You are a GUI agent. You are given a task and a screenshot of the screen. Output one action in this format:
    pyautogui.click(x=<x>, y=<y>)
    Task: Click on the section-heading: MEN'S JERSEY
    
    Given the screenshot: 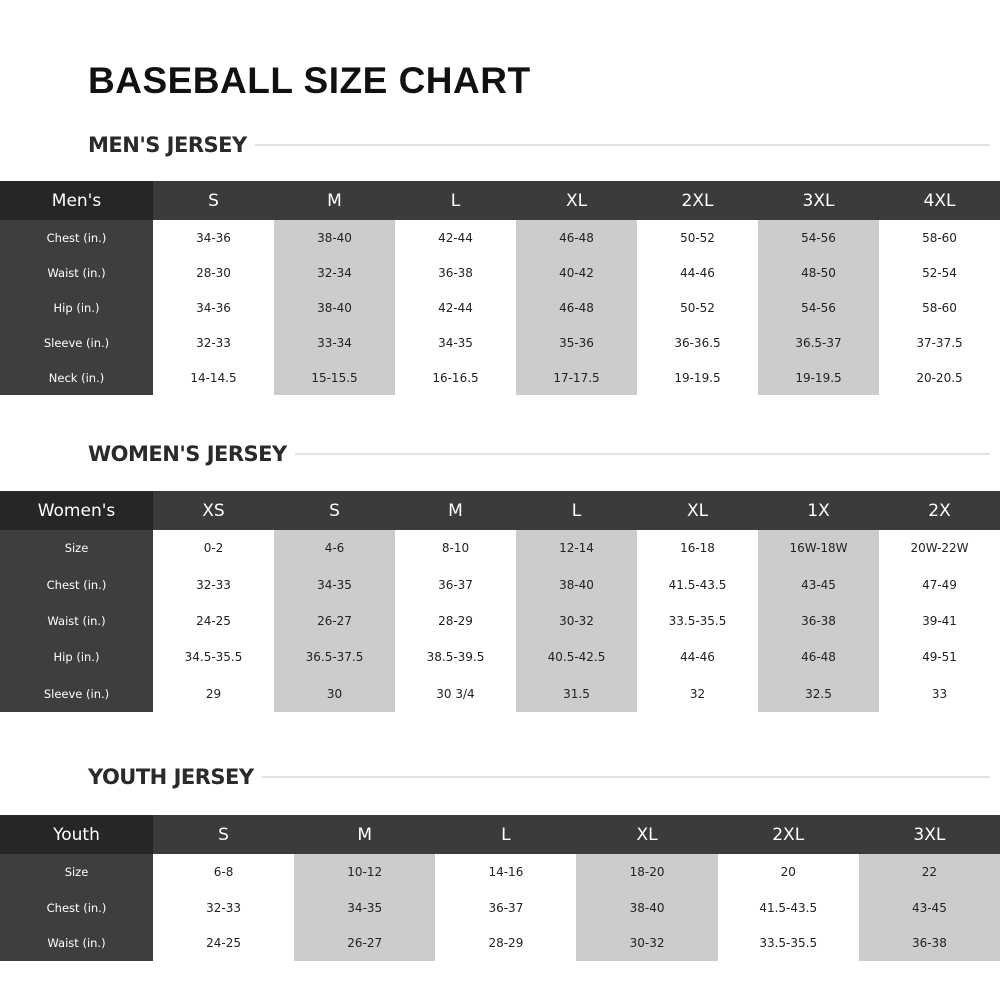 What is the action you would take?
    pyautogui.click(x=539, y=145)
    